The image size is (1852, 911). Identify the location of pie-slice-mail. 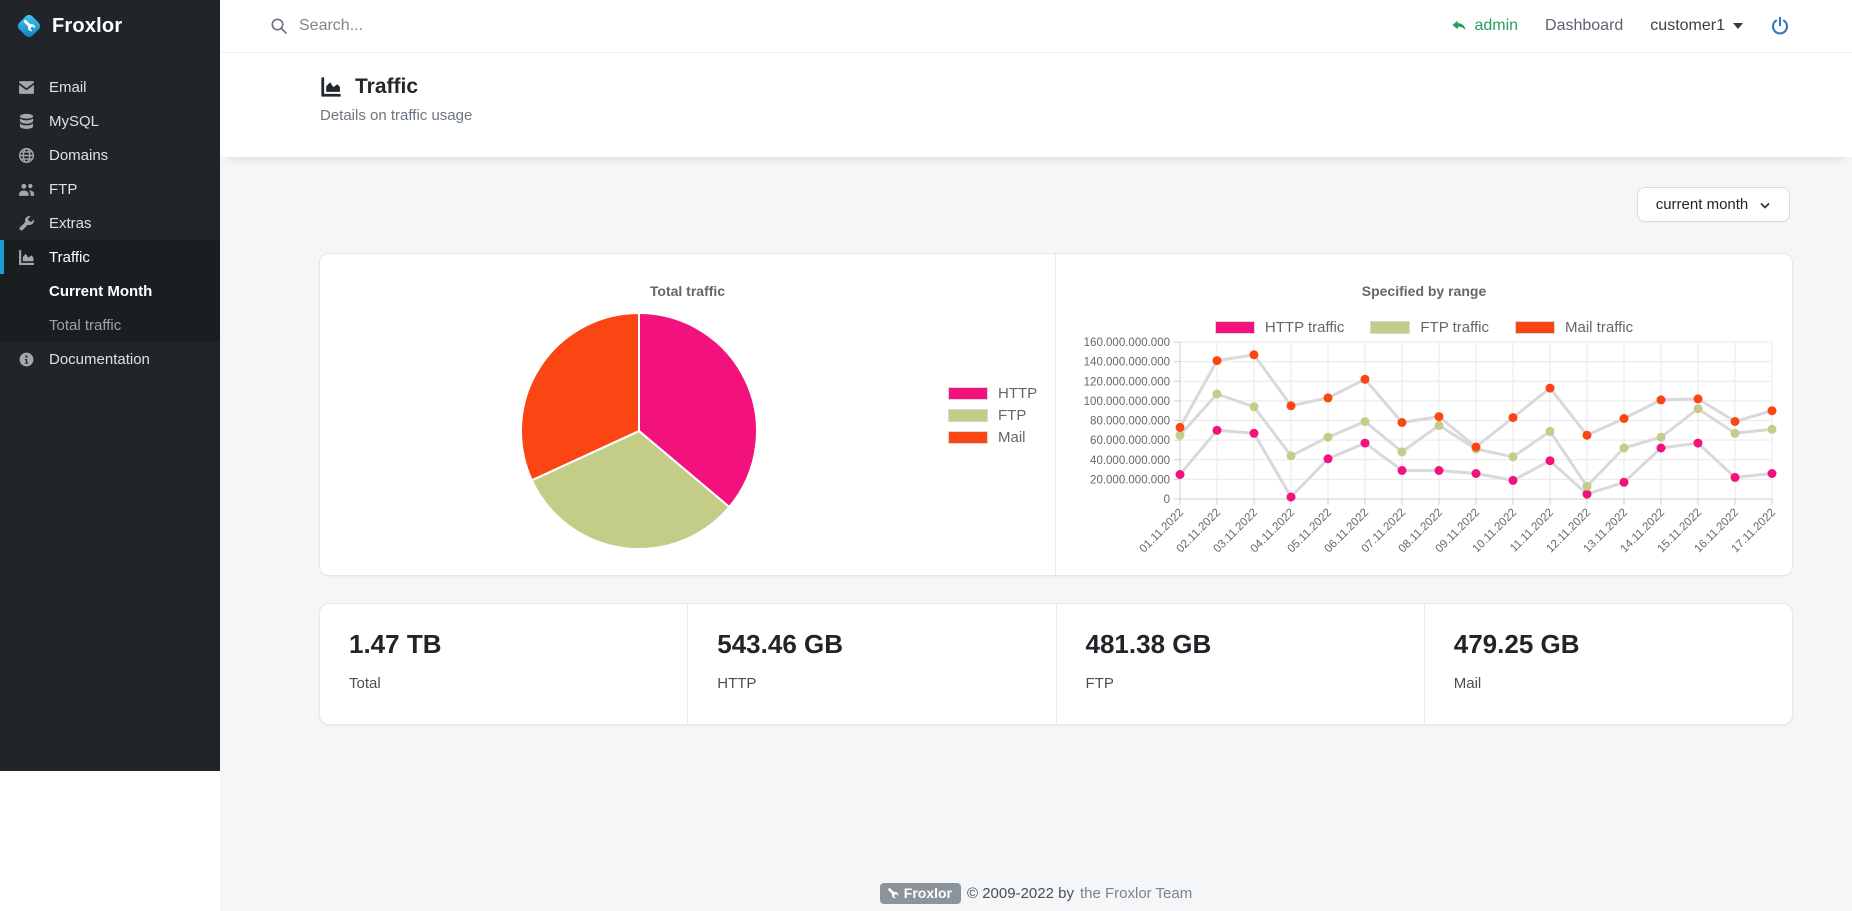
(580, 396).